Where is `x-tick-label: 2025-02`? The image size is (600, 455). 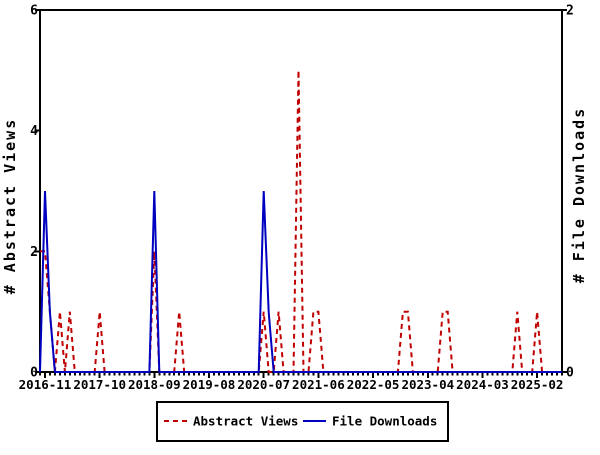 x-tick-label: 2025-02 is located at coordinates (537, 384).